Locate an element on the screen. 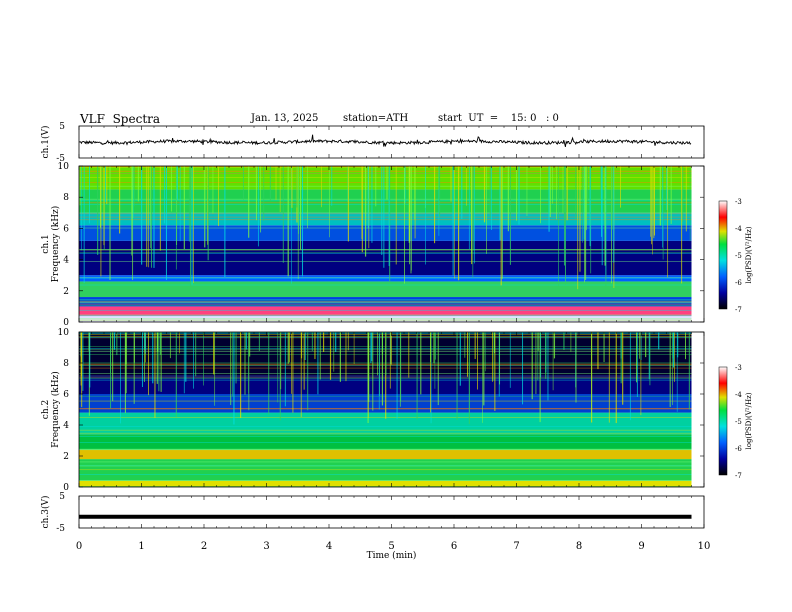 Image resolution: width=792 pixels, height=612 pixels. chart-title: VLF Spectra is located at coordinates (120, 119).